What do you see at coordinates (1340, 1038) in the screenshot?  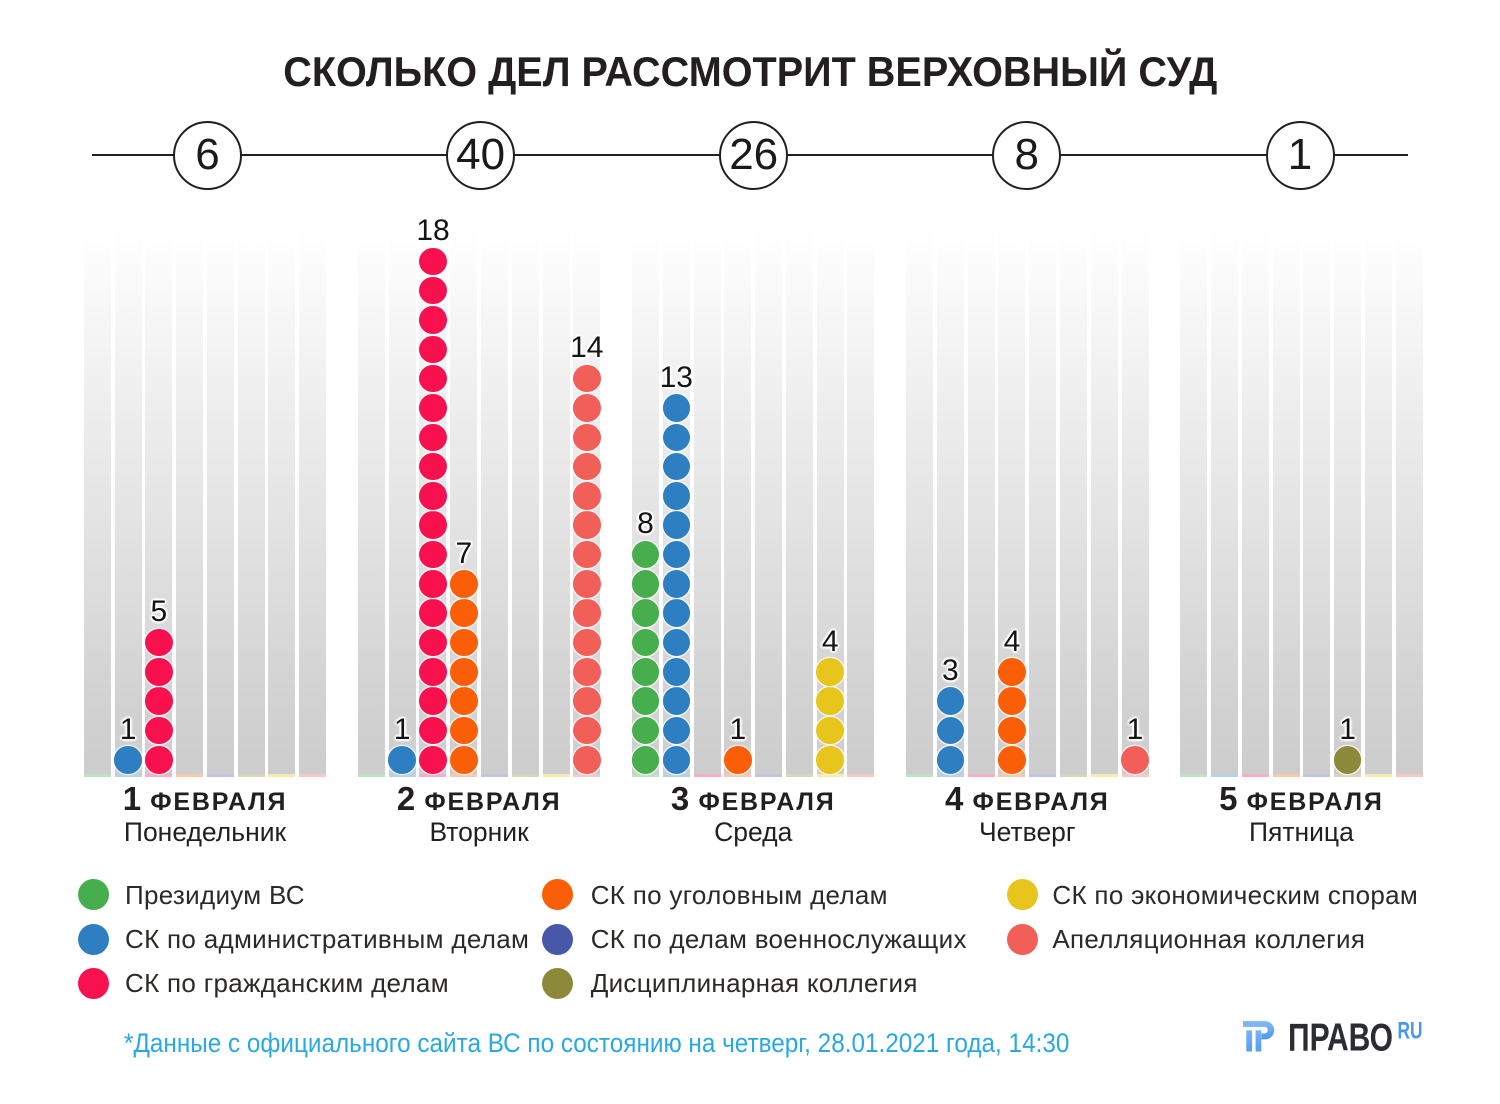 I see `svg-text: ПРАВО` at bounding box center [1340, 1038].